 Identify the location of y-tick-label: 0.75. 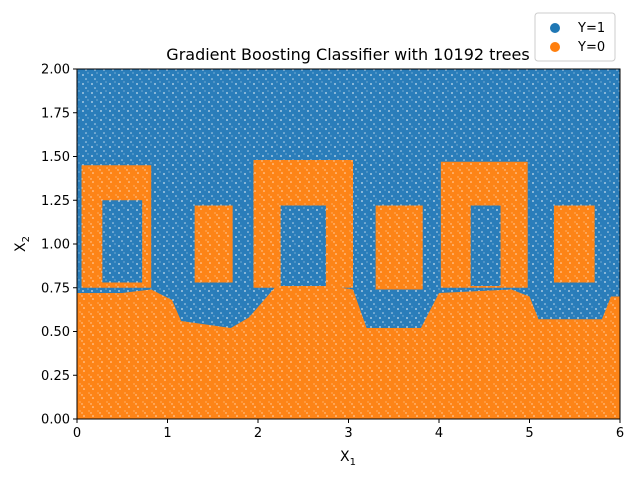
(55, 288).